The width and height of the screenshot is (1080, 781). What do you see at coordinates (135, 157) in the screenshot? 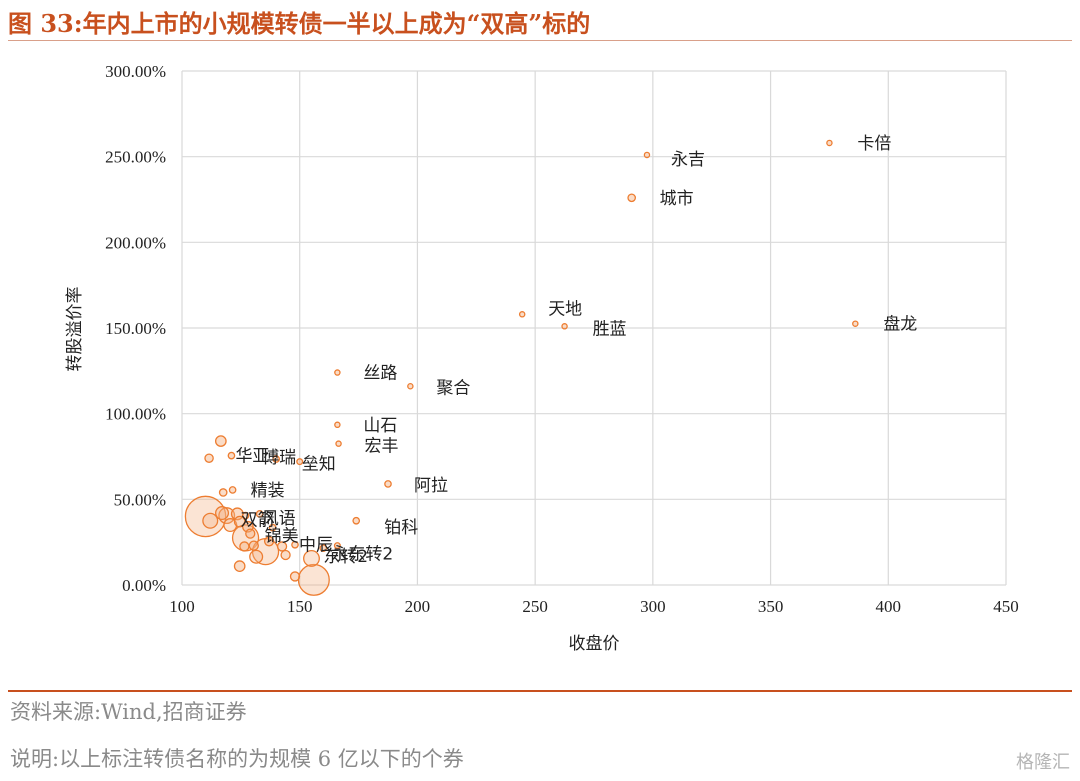
I see `y-tick-label: 250.00%` at bounding box center [135, 157].